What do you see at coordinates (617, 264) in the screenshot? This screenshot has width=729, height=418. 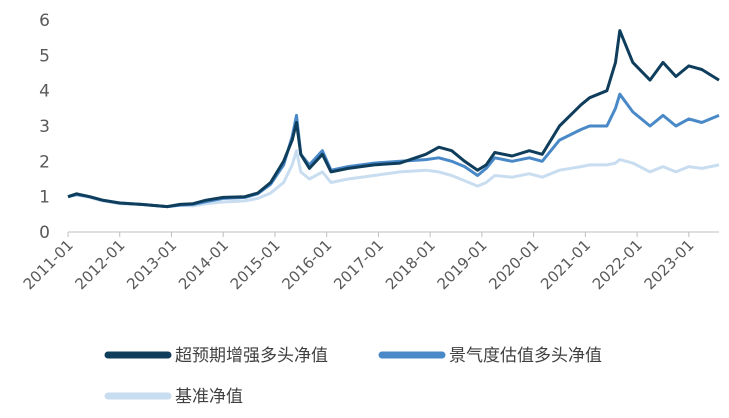 I see `x-tick-label: 2022-01` at bounding box center [617, 264].